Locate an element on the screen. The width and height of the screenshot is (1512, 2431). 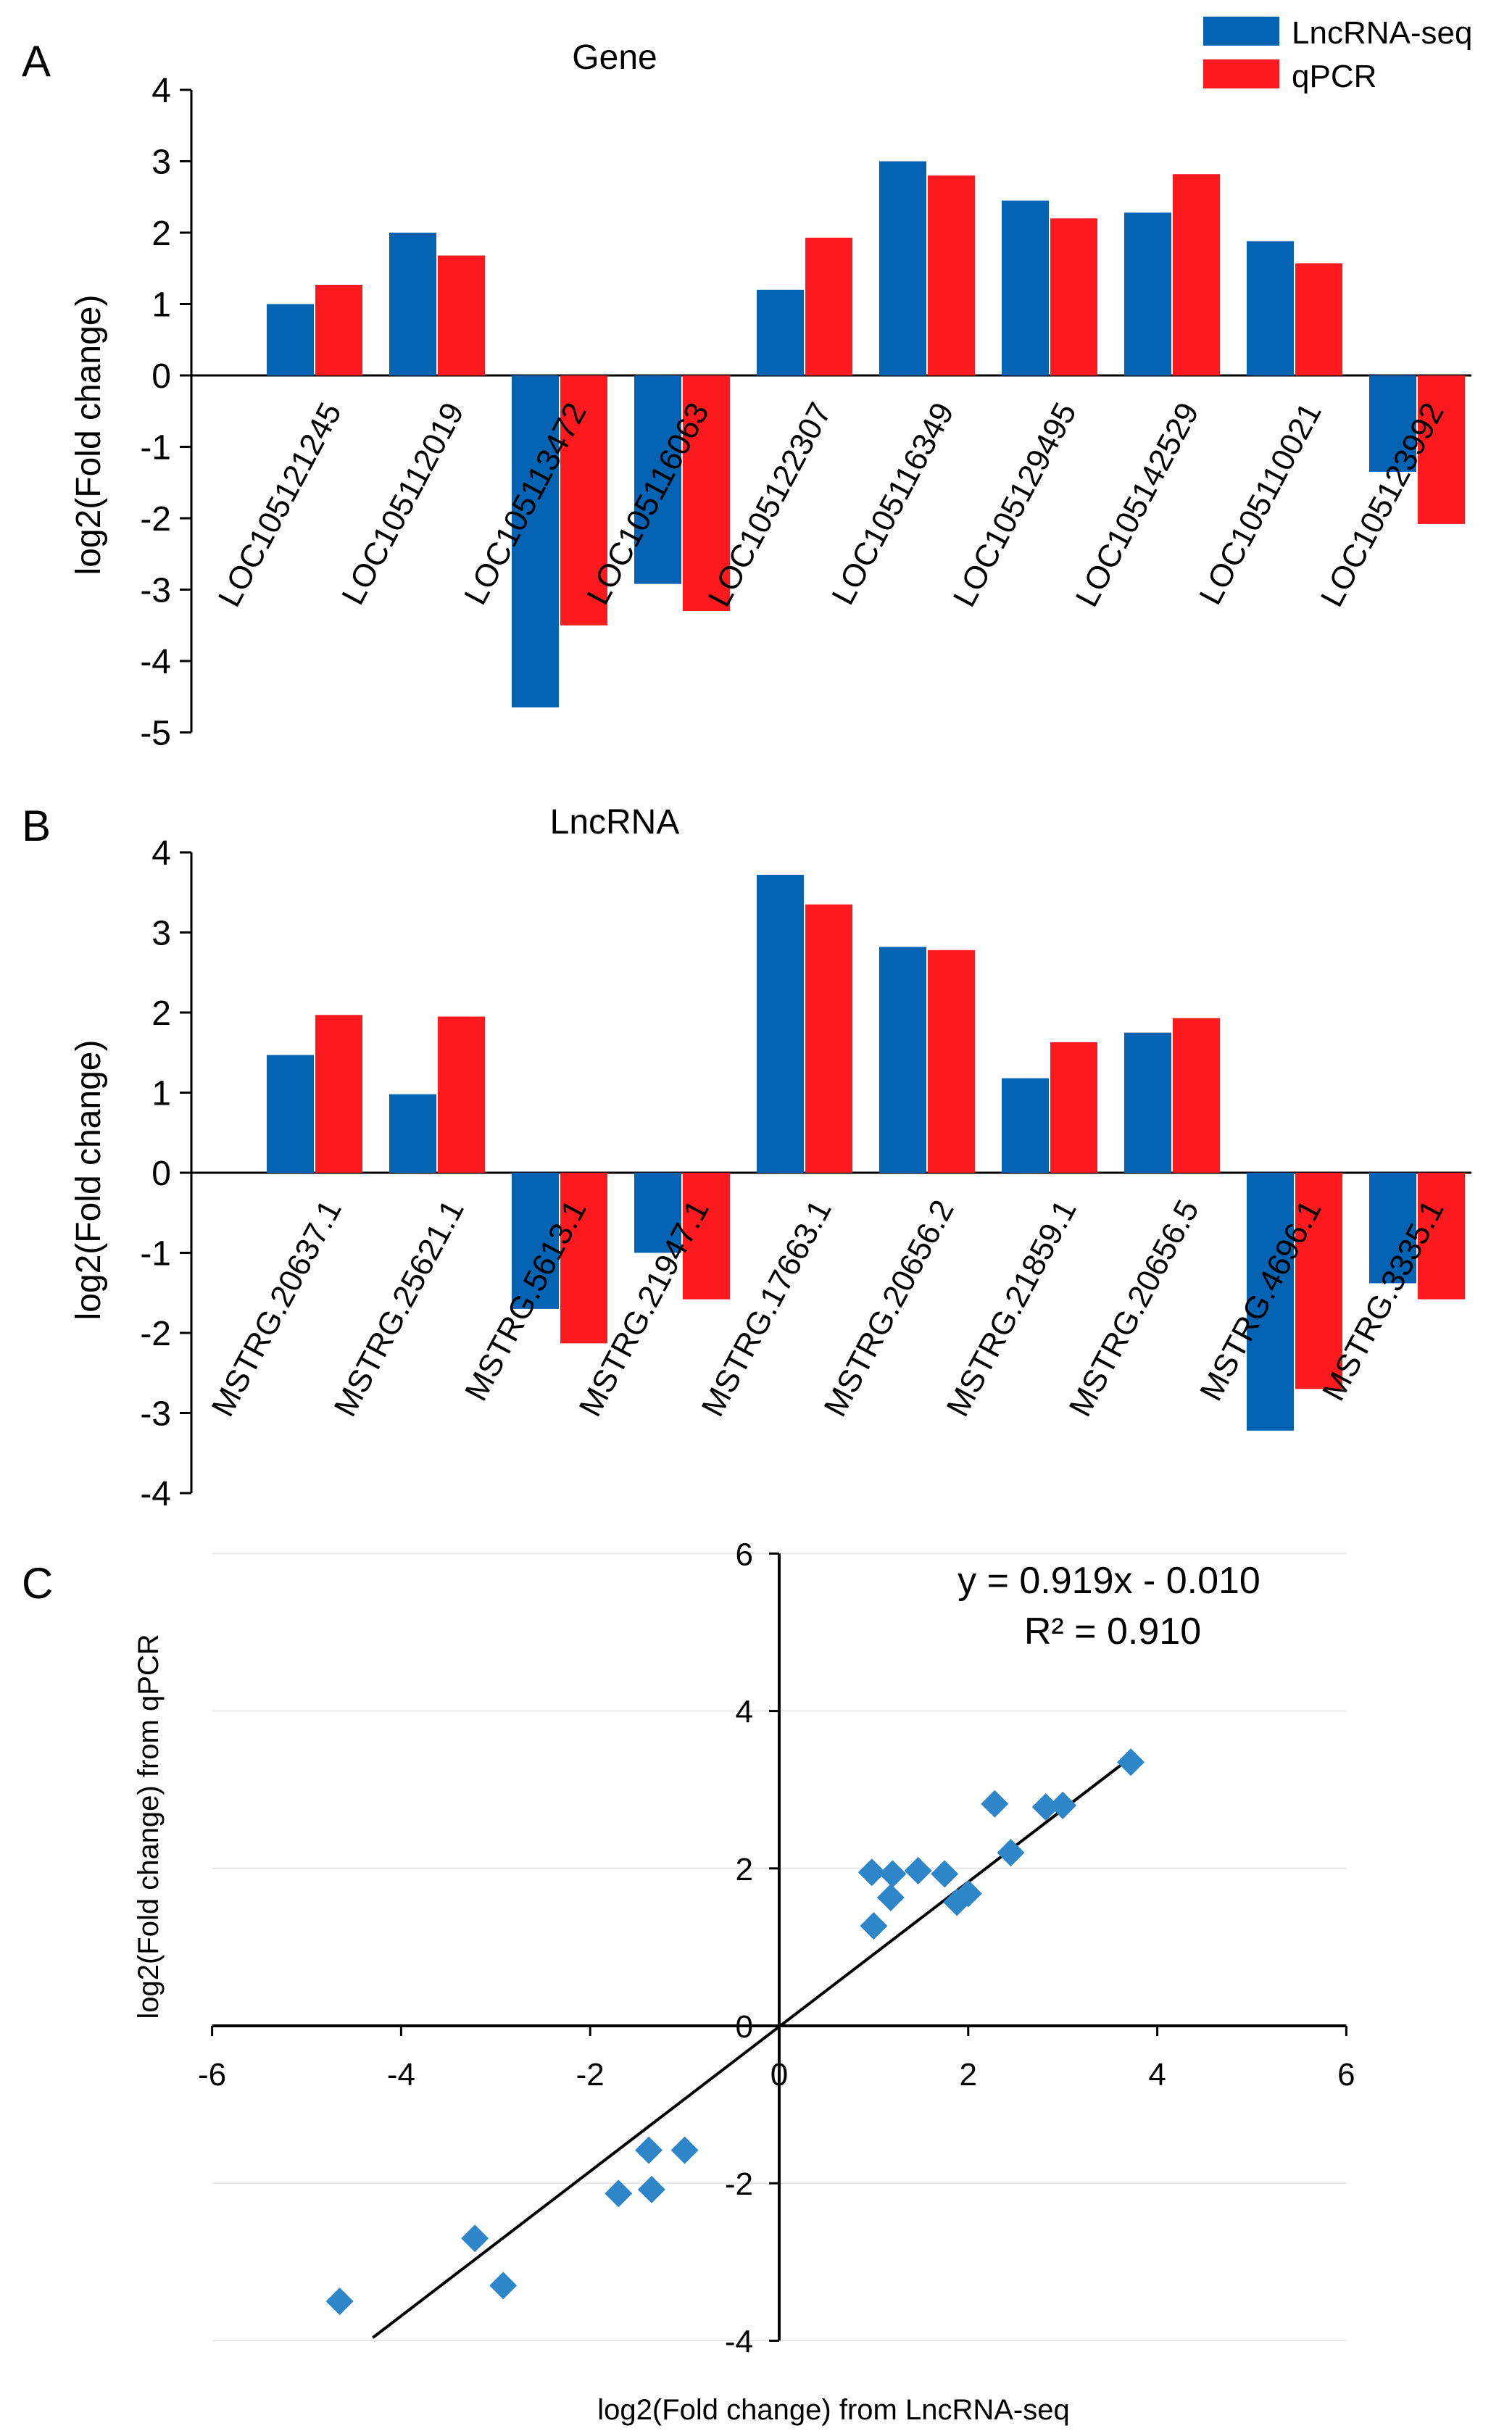
x-tick-label: 0 is located at coordinates (779, 2075).